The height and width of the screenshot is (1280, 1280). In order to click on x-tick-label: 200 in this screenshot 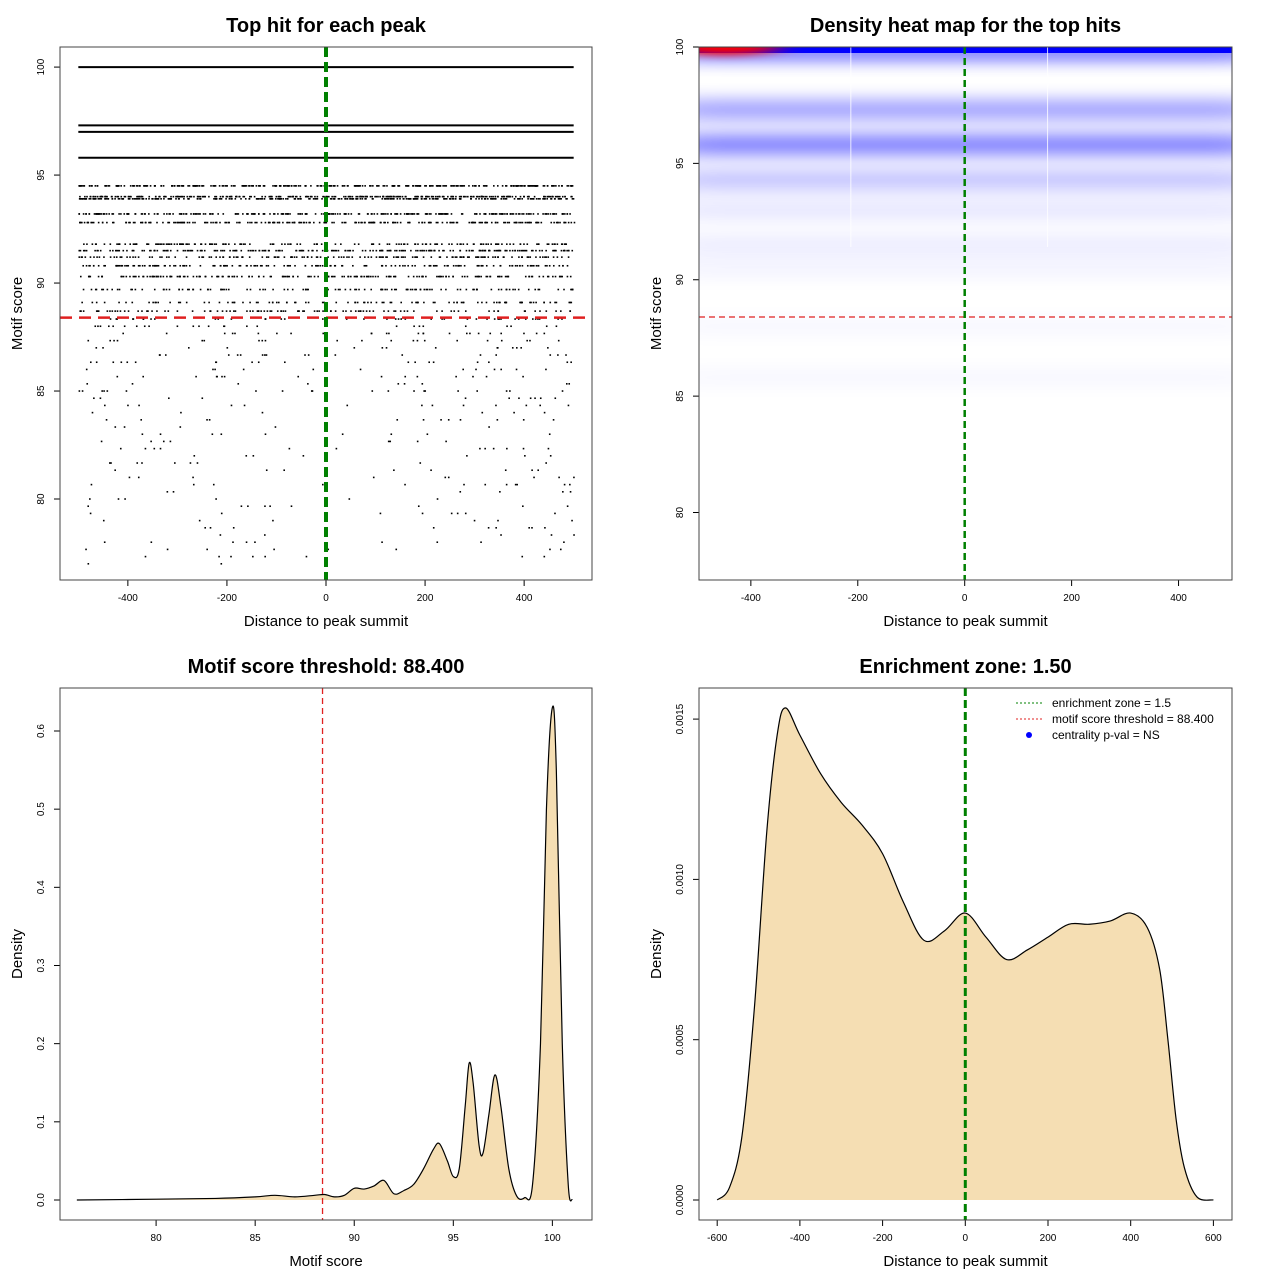, I will do `click(1048, 1238)`.